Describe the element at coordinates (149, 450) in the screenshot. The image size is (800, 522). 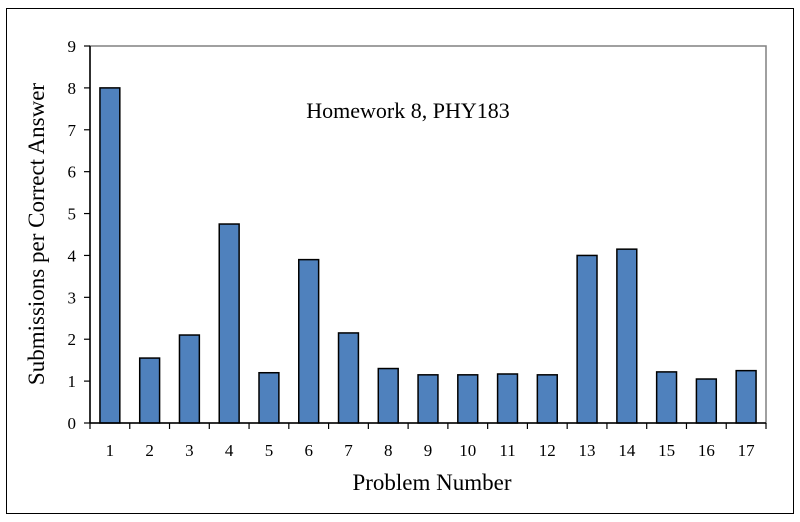
I see `x-tick-label: 2` at that location.